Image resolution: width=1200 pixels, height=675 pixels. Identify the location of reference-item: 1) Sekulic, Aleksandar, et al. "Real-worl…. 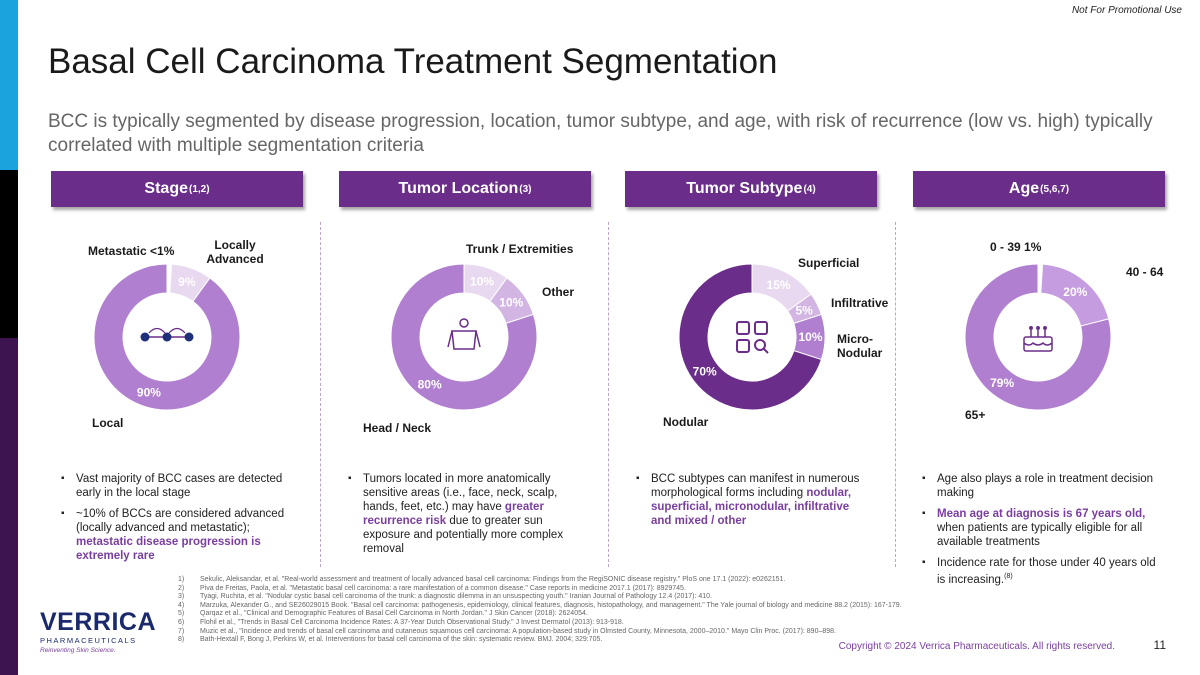
(540, 580).